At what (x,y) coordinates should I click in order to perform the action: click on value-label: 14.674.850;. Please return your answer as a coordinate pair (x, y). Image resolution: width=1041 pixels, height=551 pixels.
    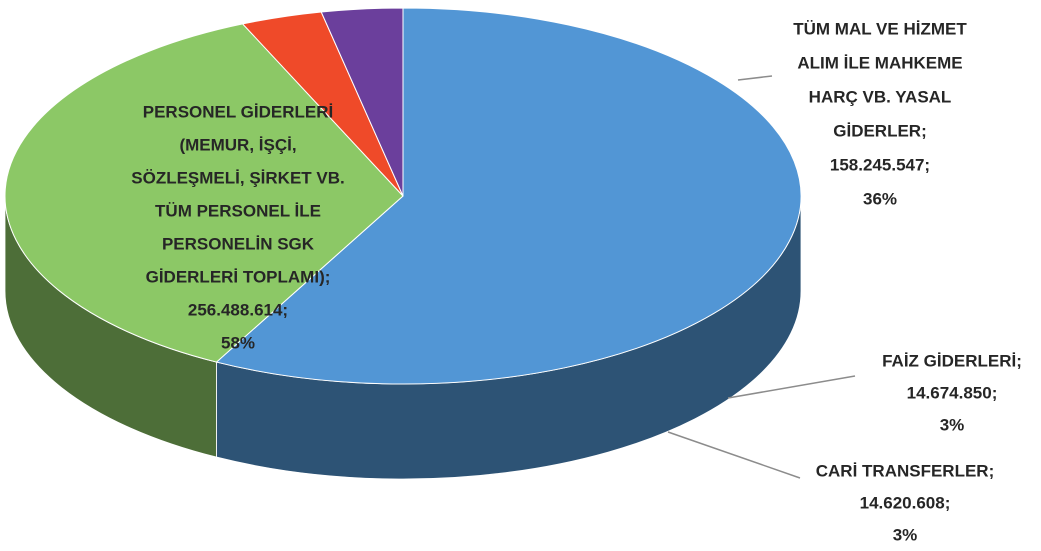
    Looking at the image, I should click on (952, 392).